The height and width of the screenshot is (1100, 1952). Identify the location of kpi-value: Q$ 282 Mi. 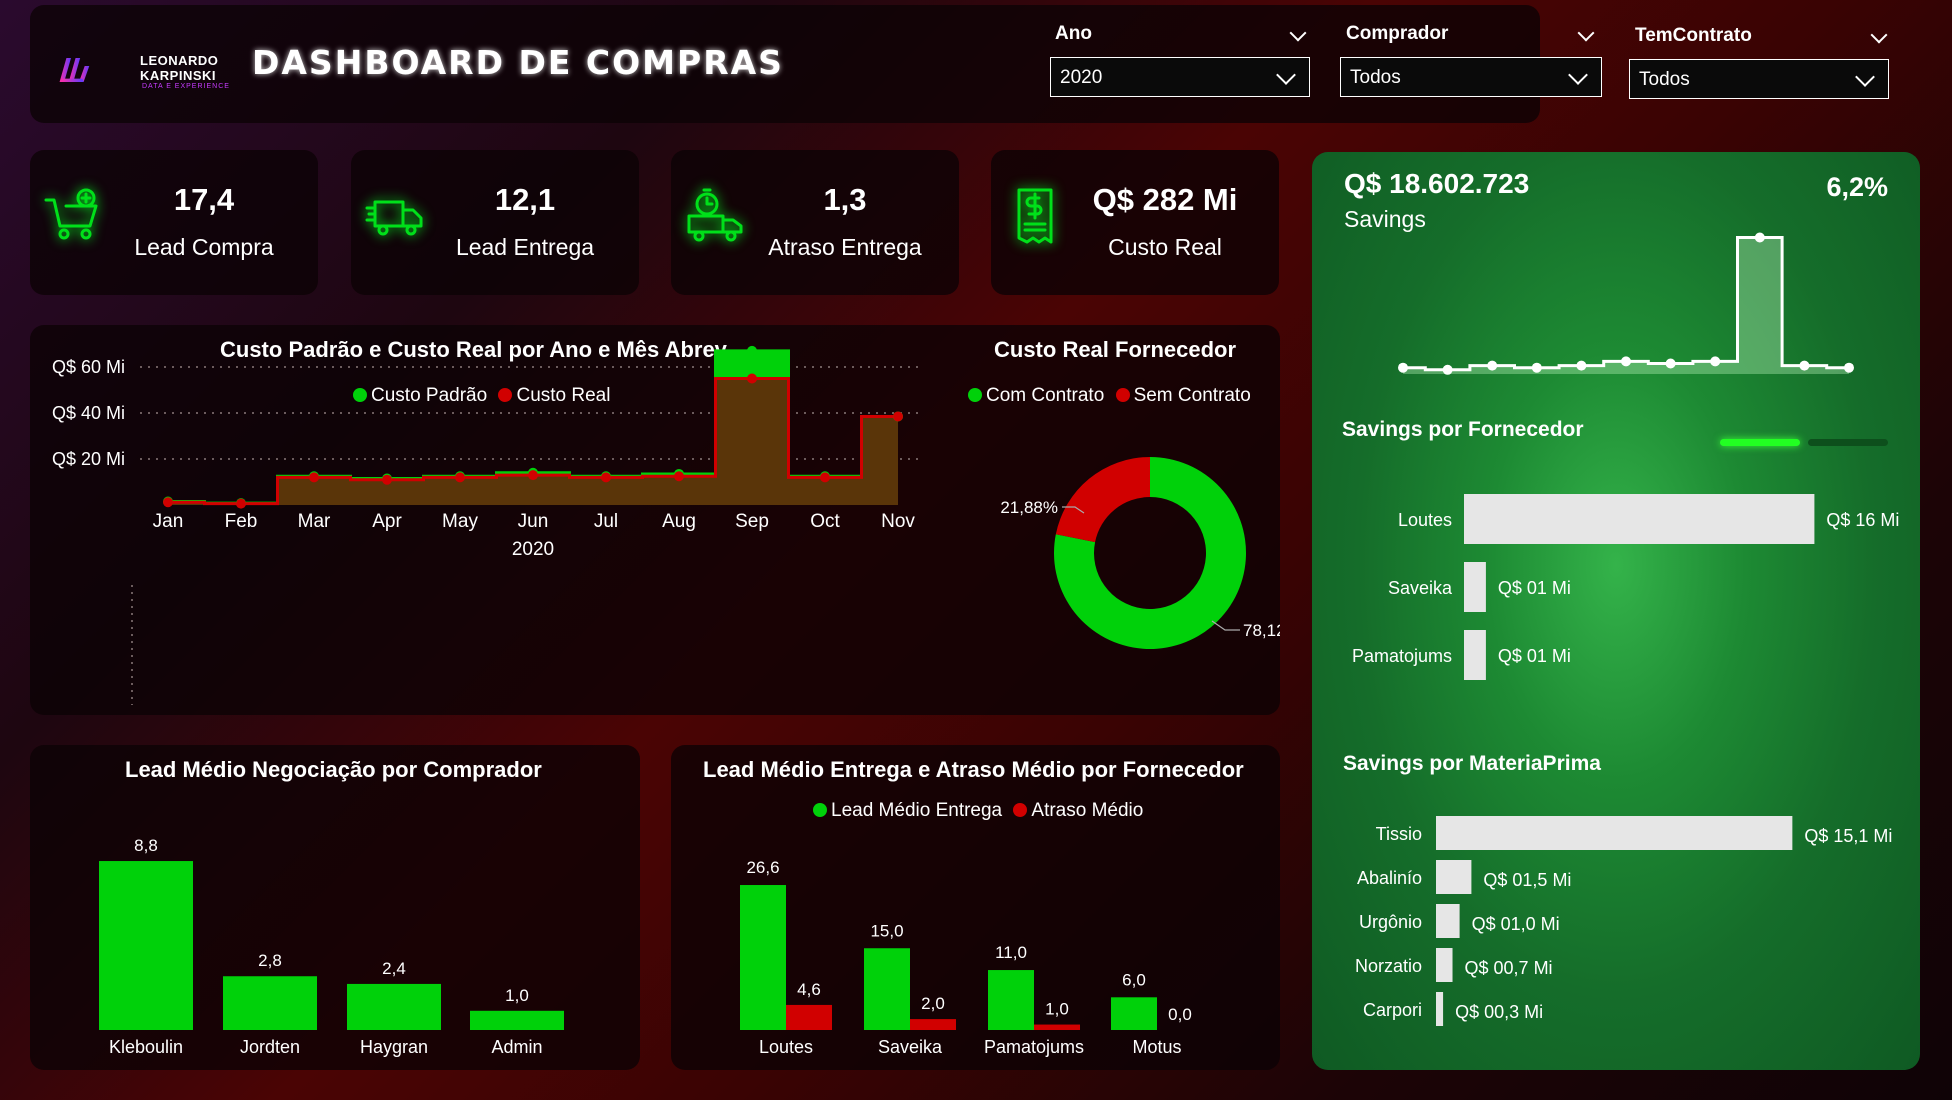
(1165, 199).